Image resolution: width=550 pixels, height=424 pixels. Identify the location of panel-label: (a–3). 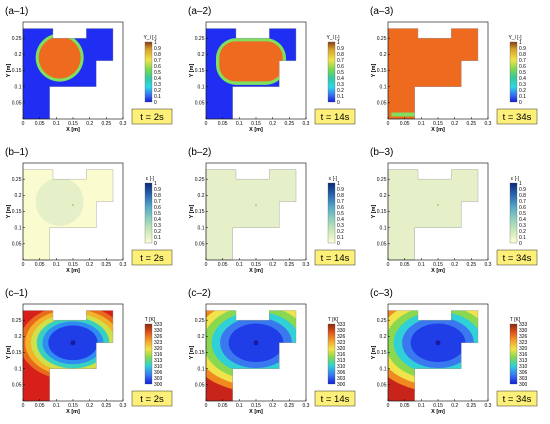
(381, 11).